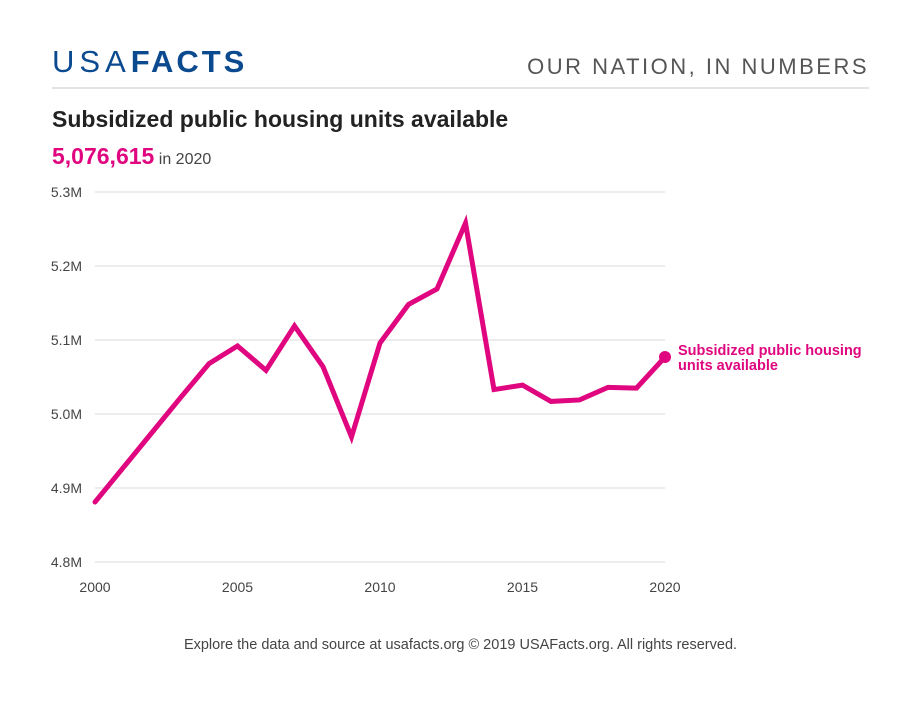 The image size is (921, 703). Describe the element at coordinates (379, 587) in the screenshot. I see `x-tick-label: 2010` at that location.